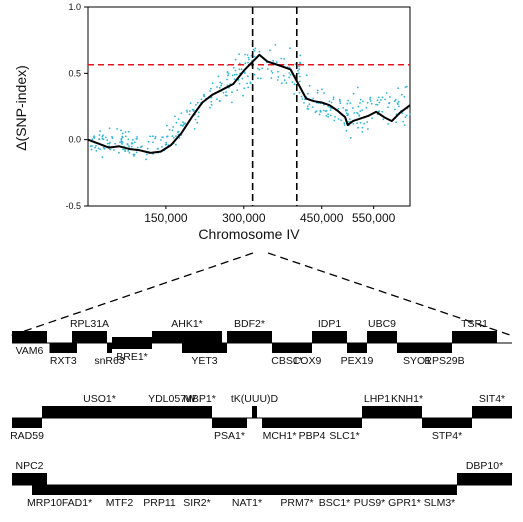  I want to click on x-tick-label: 550,000, so click(374, 218).